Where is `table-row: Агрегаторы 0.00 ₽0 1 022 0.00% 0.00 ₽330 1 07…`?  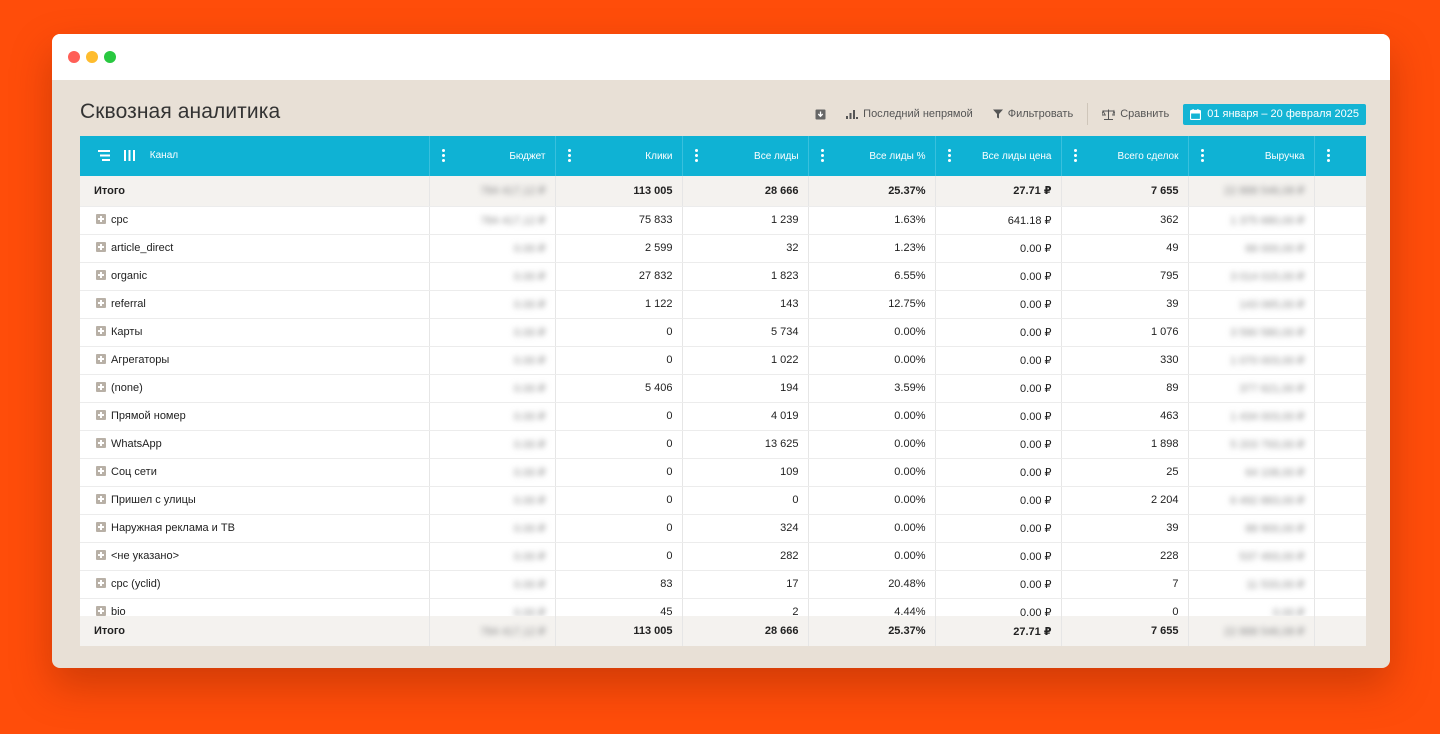 table-row: Агрегаторы 0.00 ₽0 1 022 0.00% 0.00 ₽330 1 07… is located at coordinates (723, 360).